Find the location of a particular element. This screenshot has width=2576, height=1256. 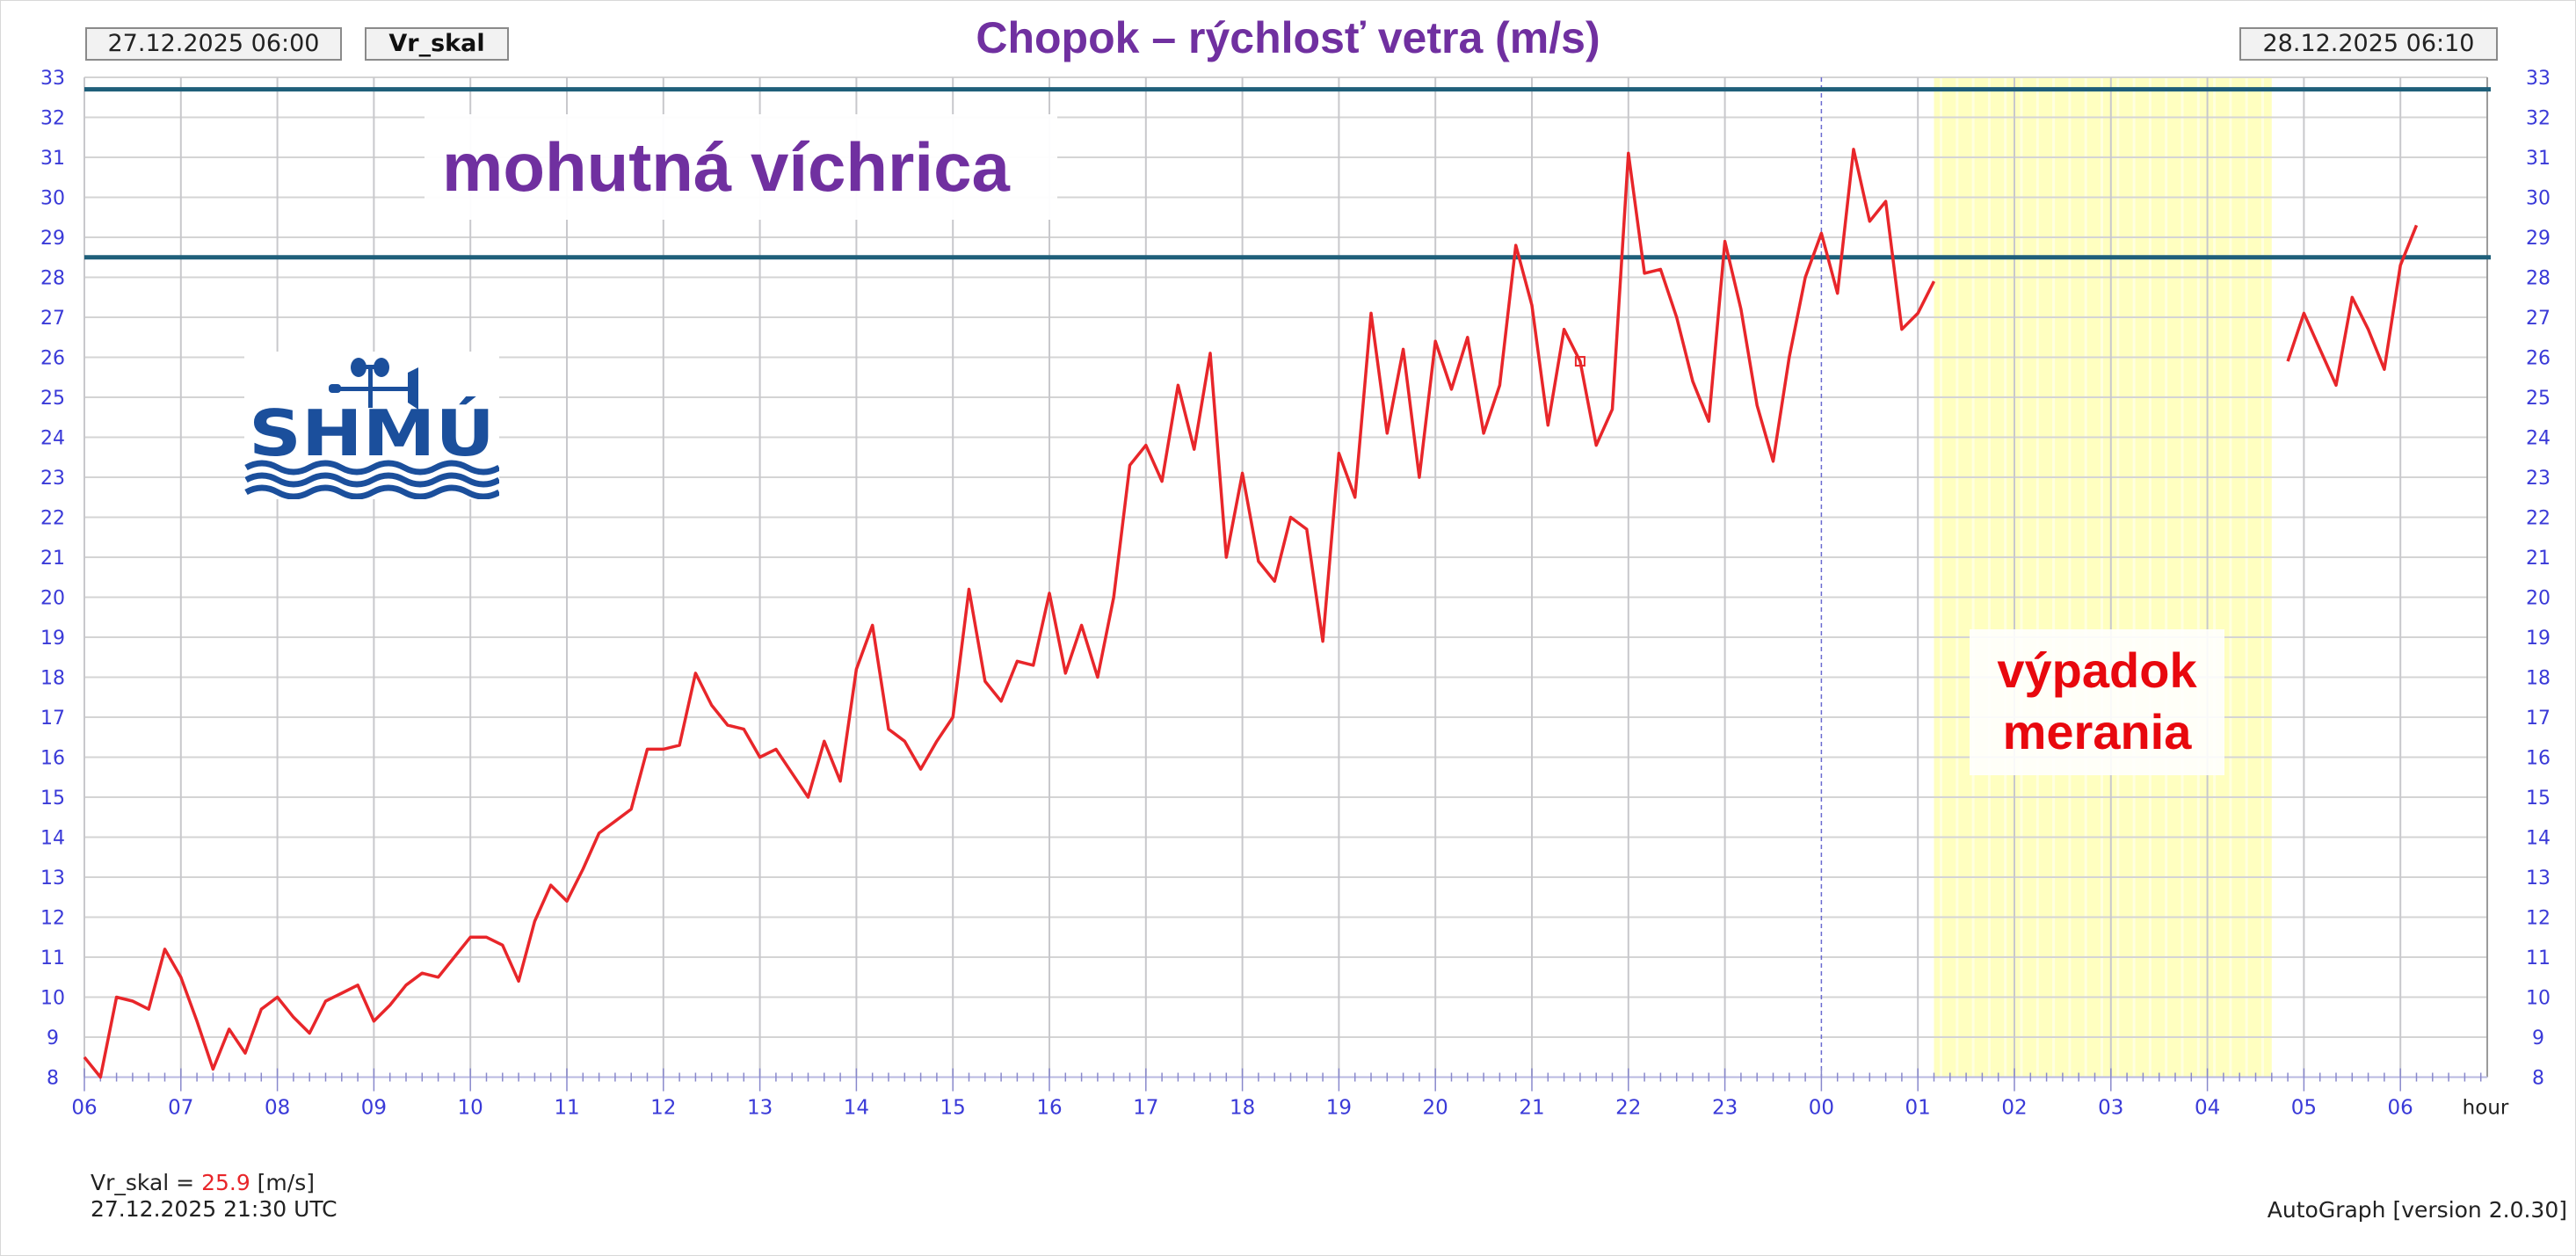

x-tick-label: 08 is located at coordinates (277, 1108).